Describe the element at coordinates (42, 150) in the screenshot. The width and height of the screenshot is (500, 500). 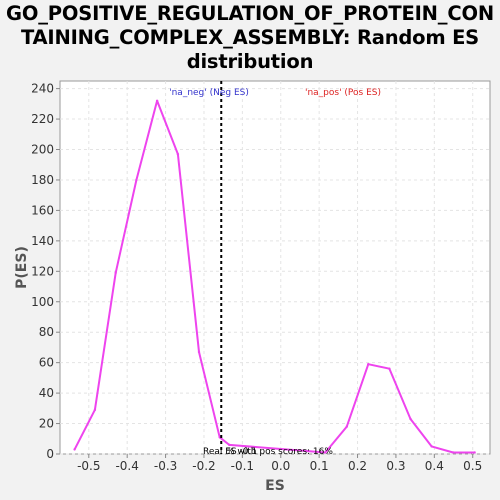
I see `y-tick-label: 200` at that location.